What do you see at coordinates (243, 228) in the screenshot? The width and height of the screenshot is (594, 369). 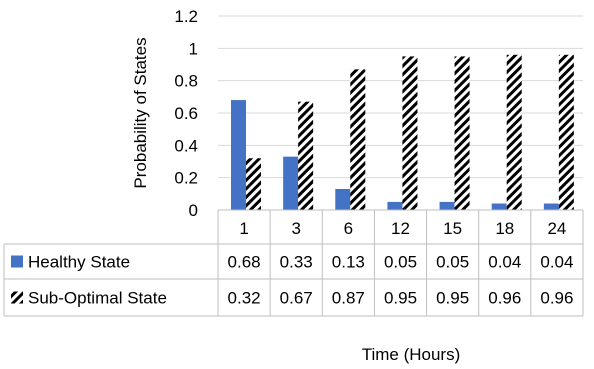 I see `x-tick-label: 1` at bounding box center [243, 228].